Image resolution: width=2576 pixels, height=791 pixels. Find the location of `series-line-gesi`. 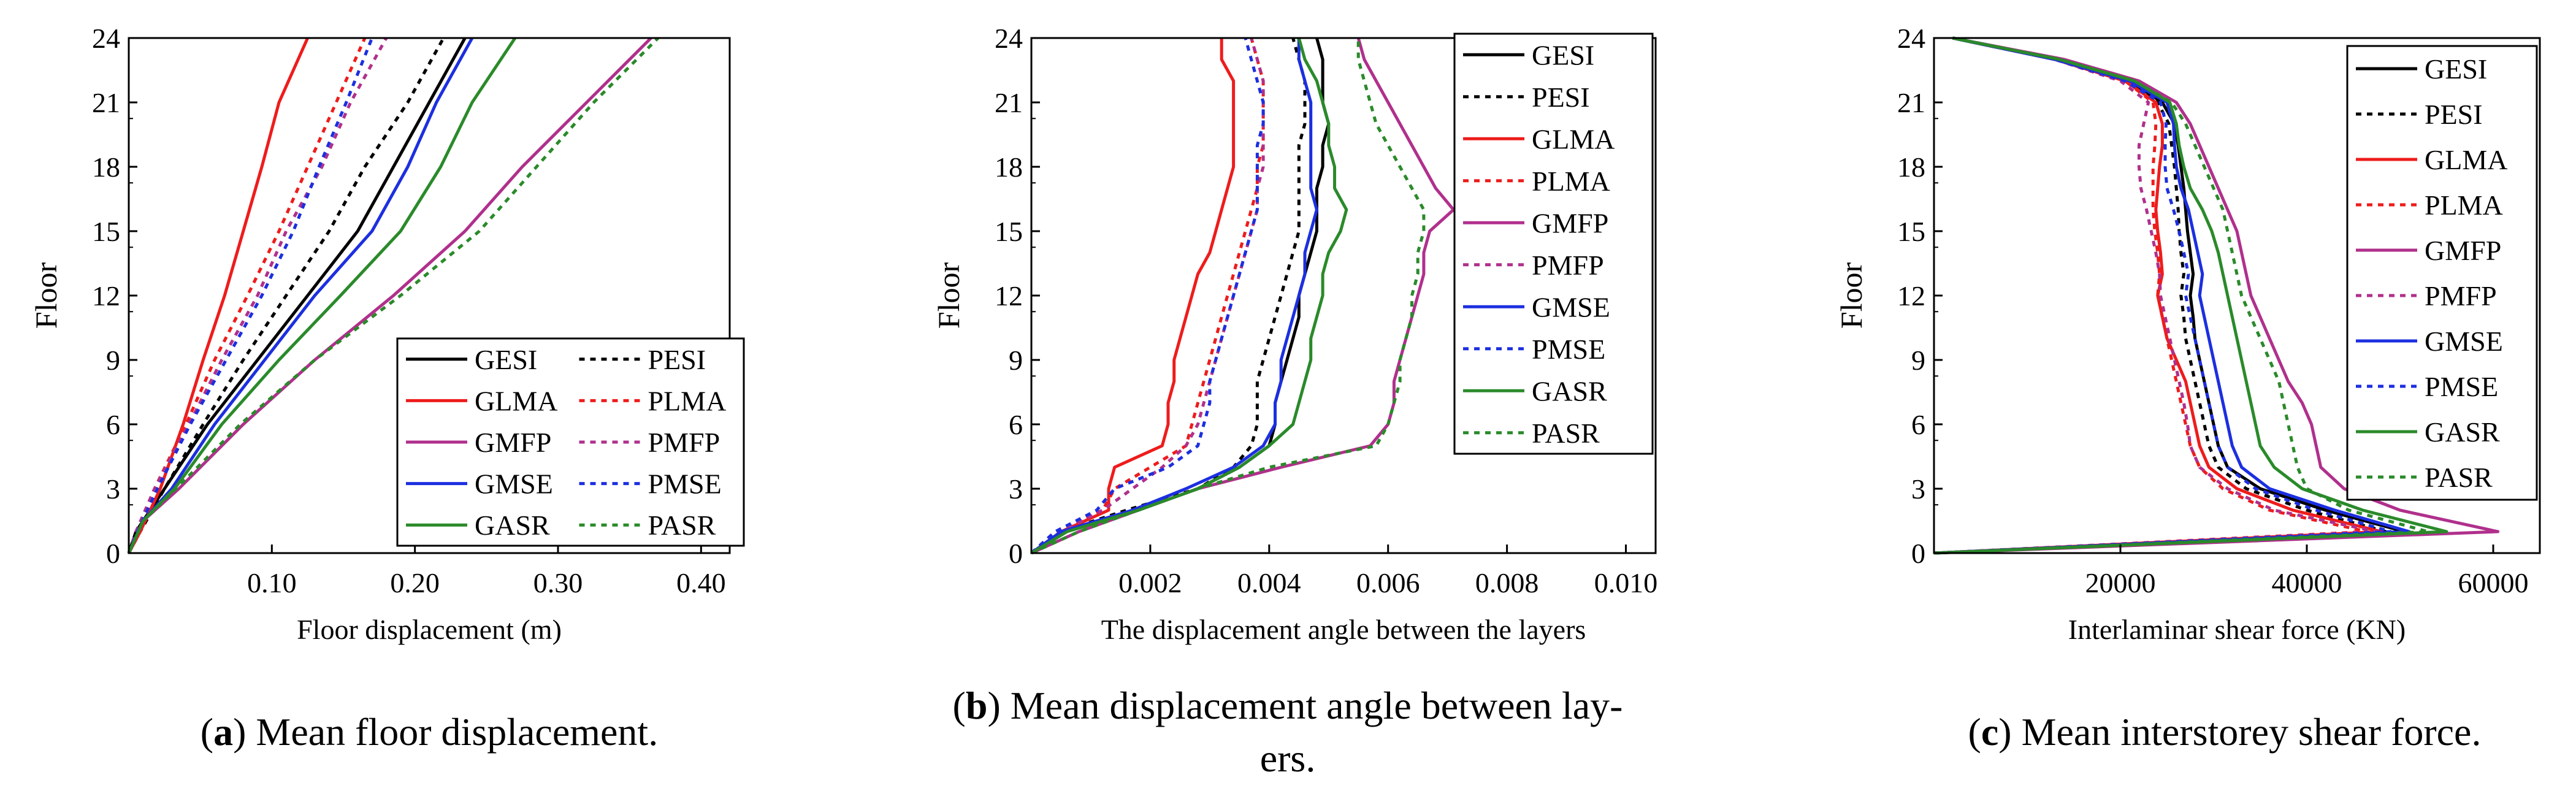

series-line-gesi is located at coordinates (1180, 296).